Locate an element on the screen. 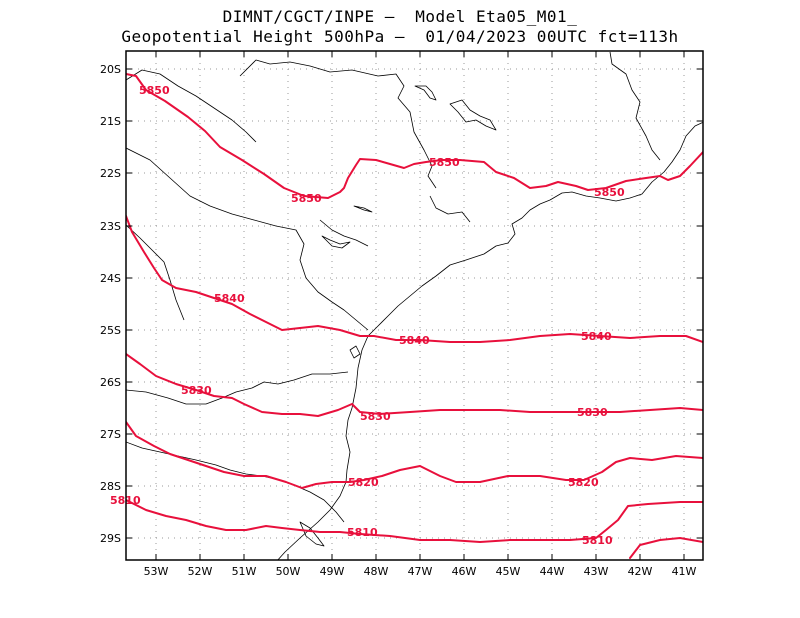 The width and height of the screenshot is (800, 618). lon-label-53w: 53W is located at coordinates (156, 571).